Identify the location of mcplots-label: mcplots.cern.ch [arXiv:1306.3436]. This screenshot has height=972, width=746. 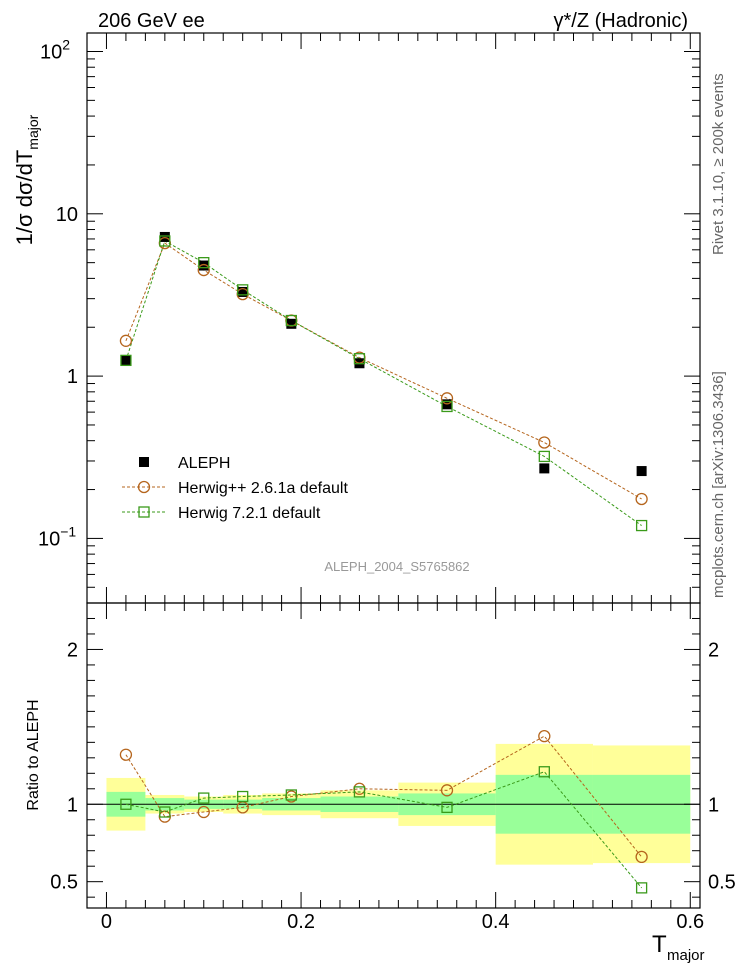
(718, 484).